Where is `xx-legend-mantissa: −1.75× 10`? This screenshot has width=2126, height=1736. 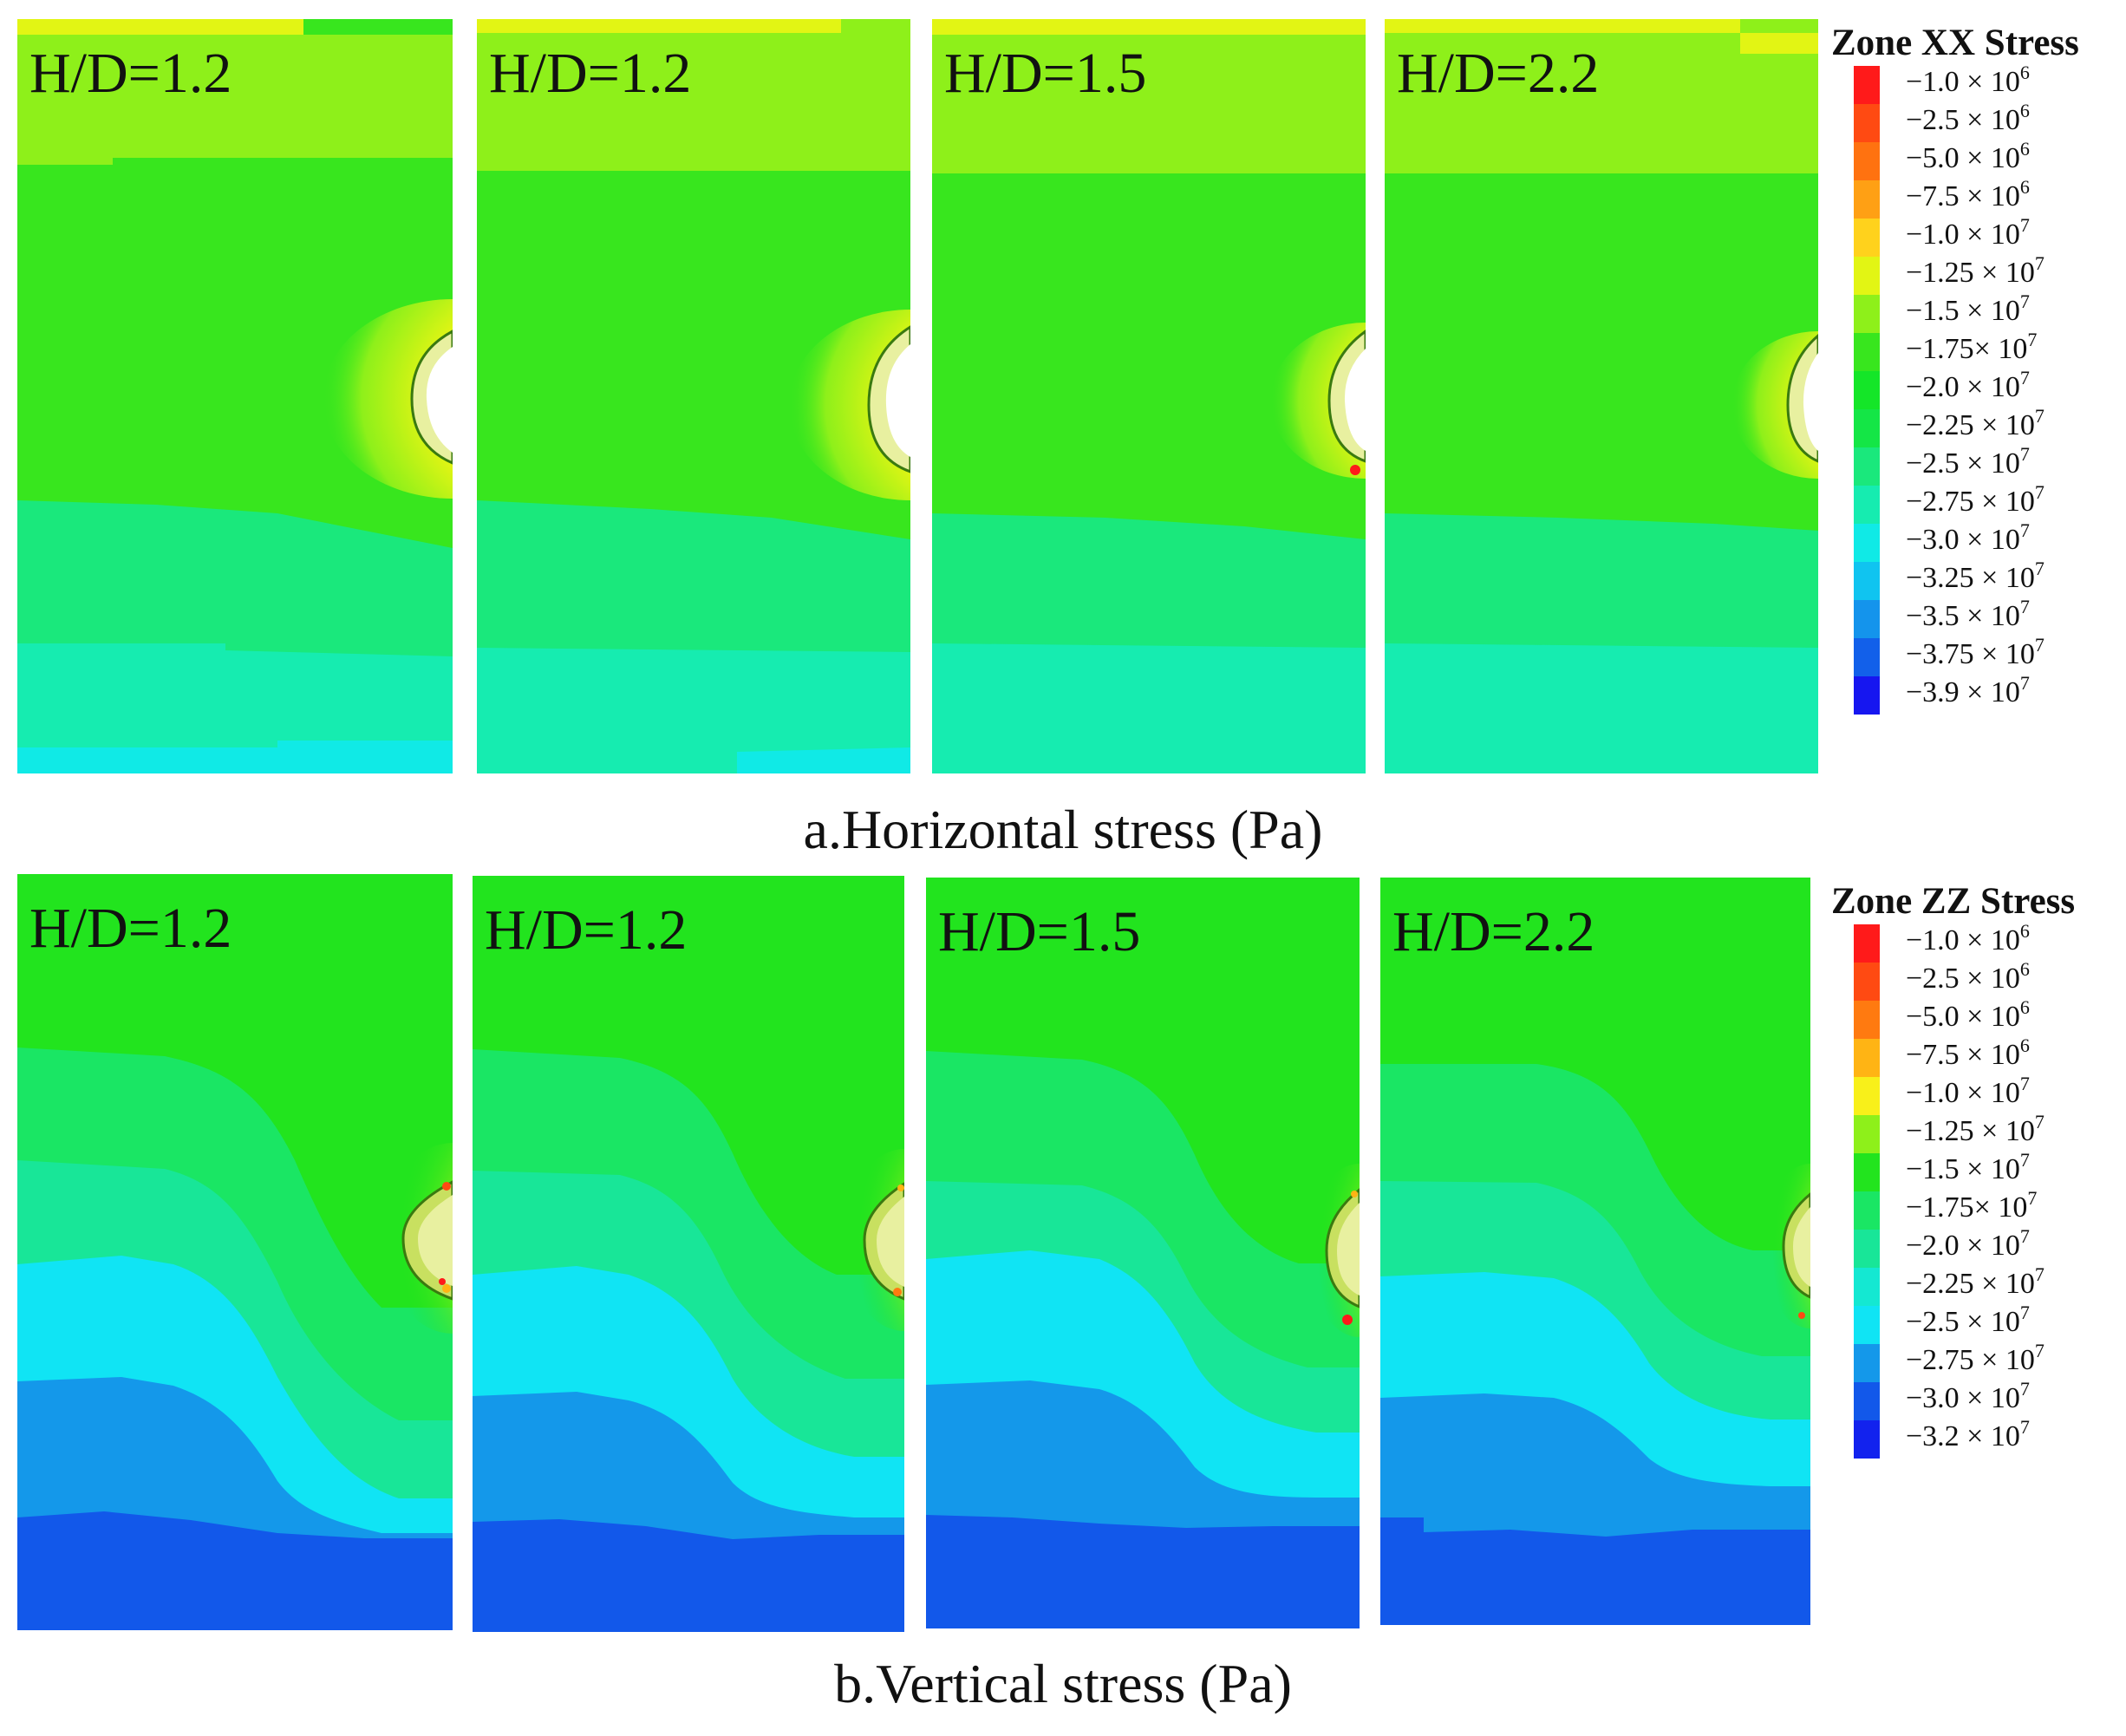 xx-legend-mantissa: −1.75× 10 is located at coordinates (1967, 349).